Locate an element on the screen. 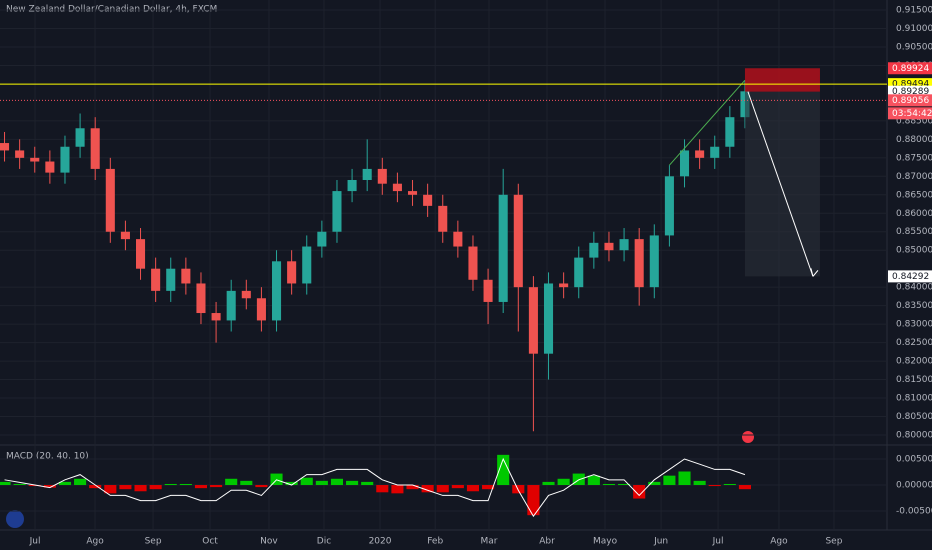  x-tick-label: Feb is located at coordinates (435, 542).